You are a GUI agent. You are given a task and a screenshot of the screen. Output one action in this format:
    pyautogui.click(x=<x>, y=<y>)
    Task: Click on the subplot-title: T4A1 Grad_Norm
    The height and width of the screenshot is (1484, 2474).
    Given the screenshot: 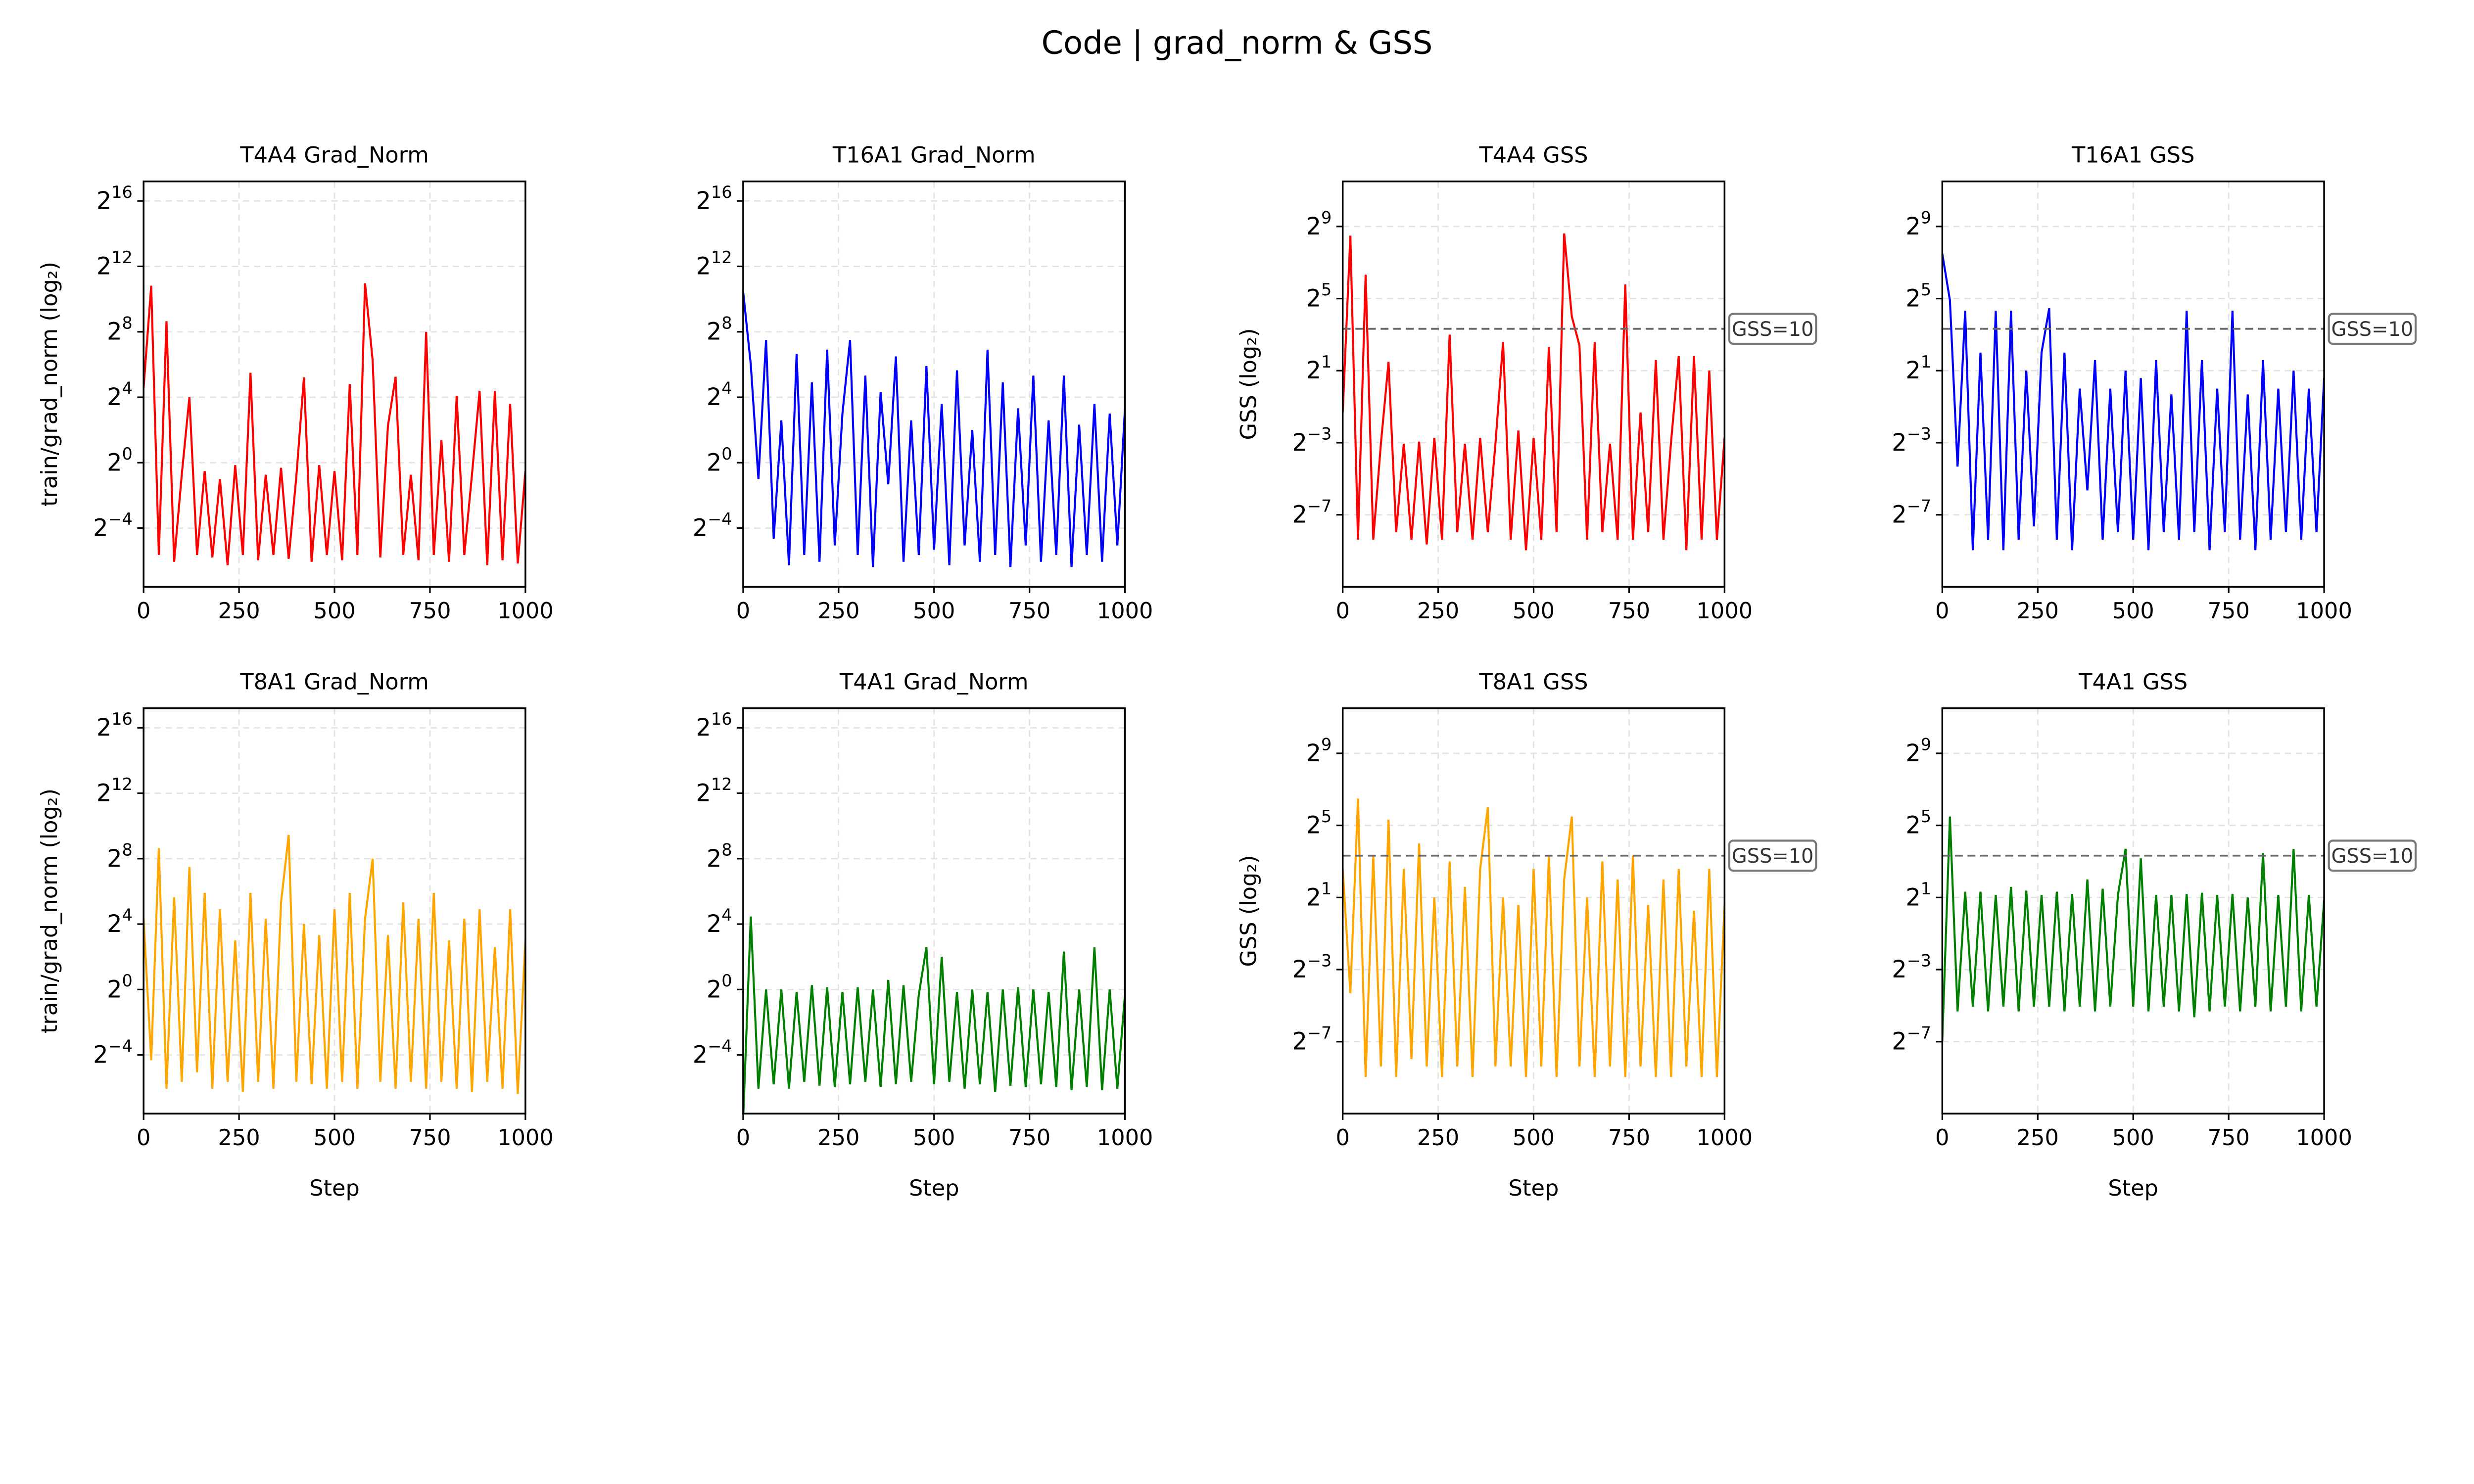 What is the action you would take?
    pyautogui.click(x=934, y=682)
    